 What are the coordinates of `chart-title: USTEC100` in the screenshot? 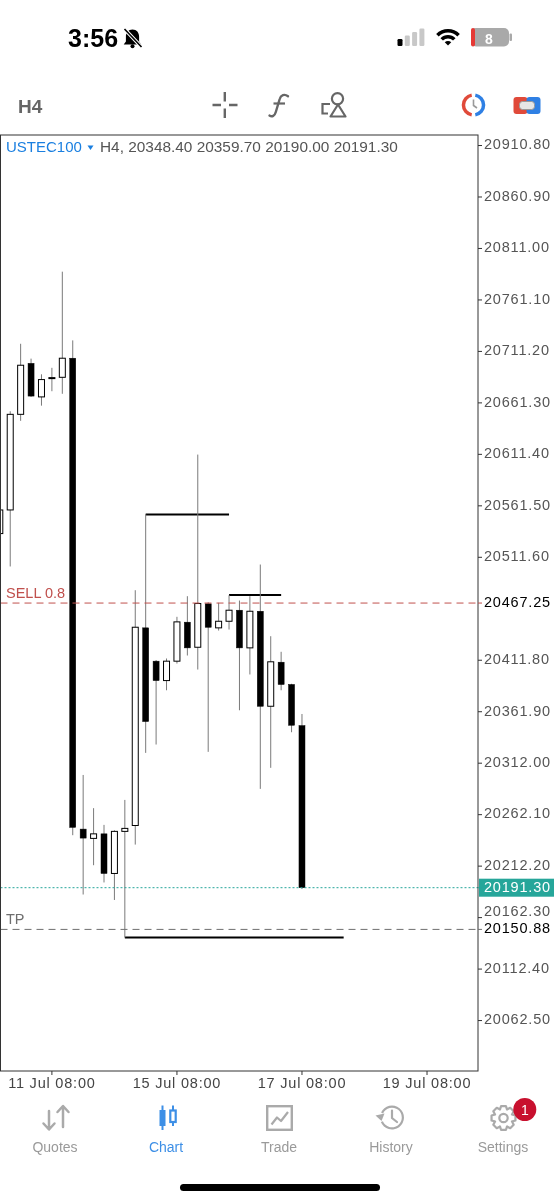 It's located at (44, 146).